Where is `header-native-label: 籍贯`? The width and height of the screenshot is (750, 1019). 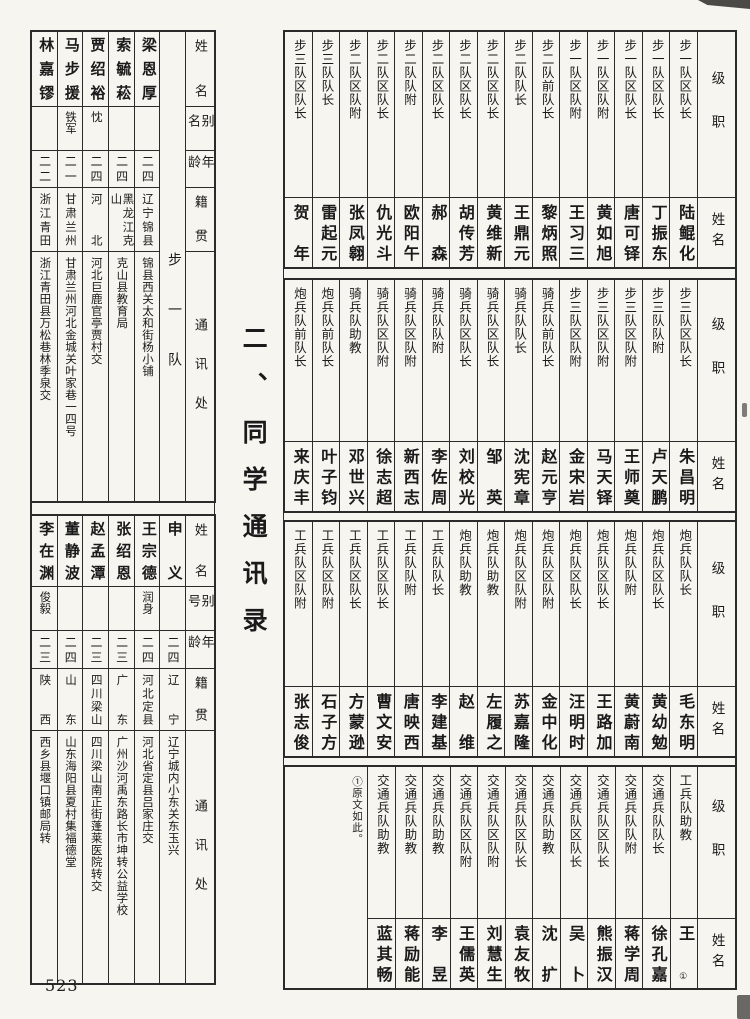 header-native-label: 籍贯 is located at coordinates (200, 699).